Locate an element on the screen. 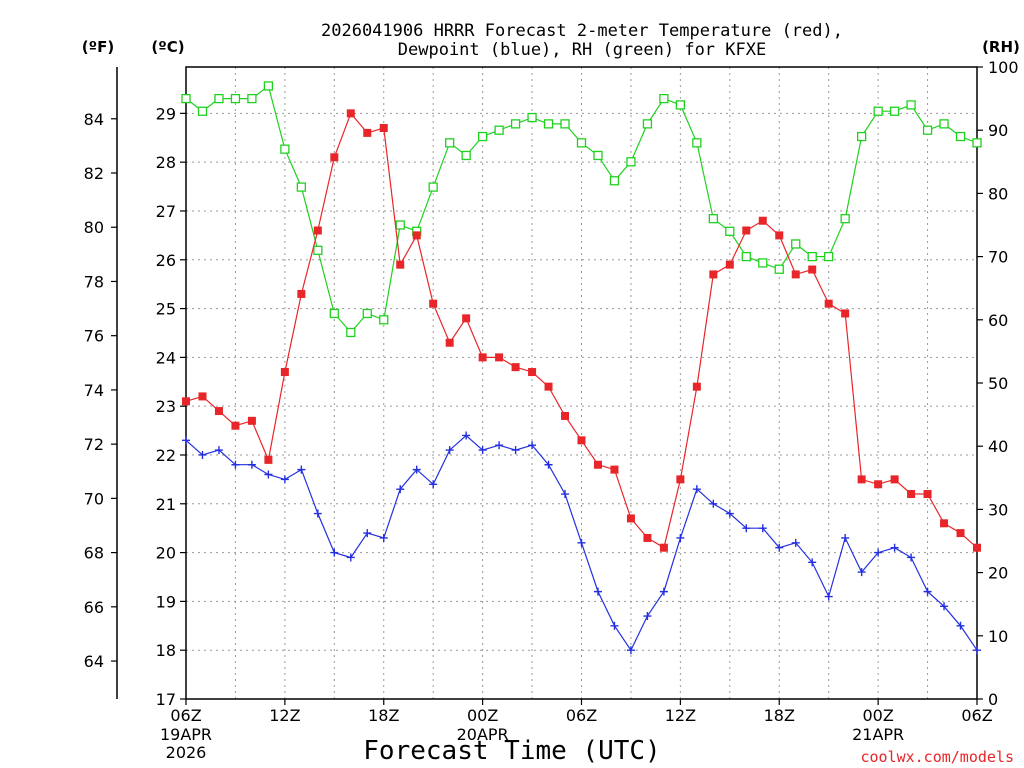 This screenshot has height=768, width=1024. rh-tick-label: 50 is located at coordinates (998, 383).